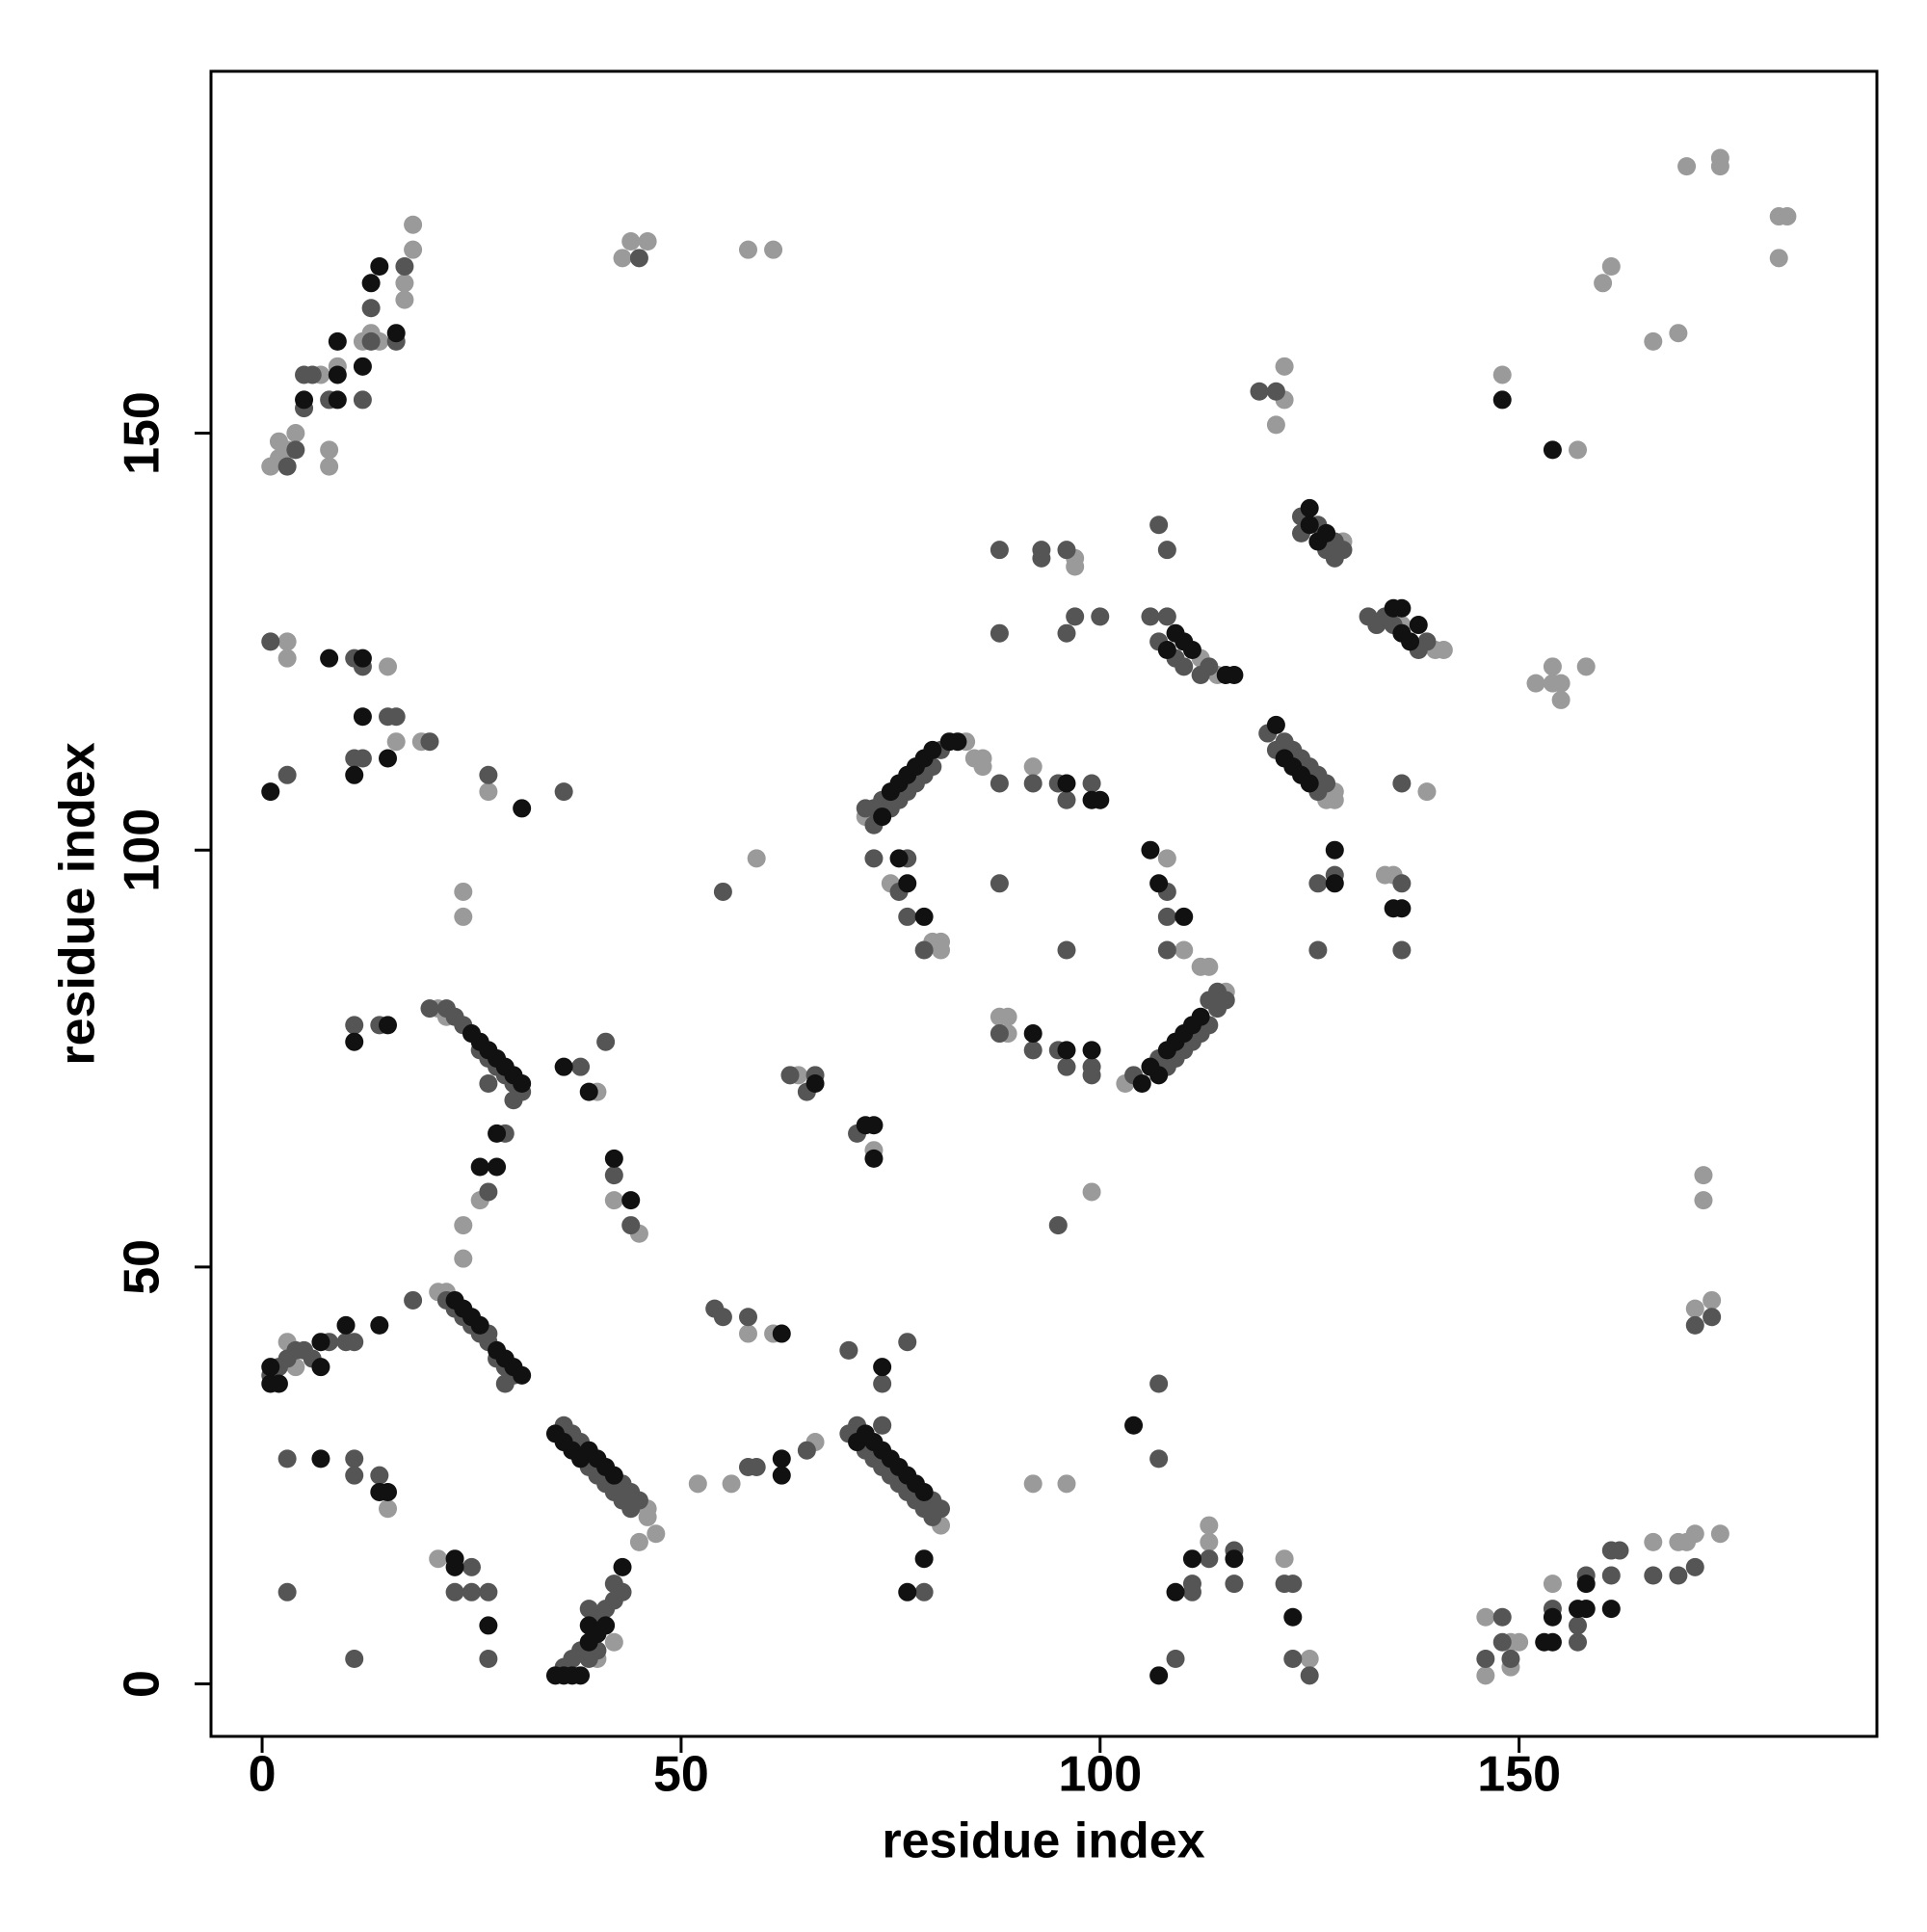 Image resolution: width=1927 pixels, height=1932 pixels. What do you see at coordinates (78, 903) in the screenshot?
I see `y-axis-title: residue index` at bounding box center [78, 903].